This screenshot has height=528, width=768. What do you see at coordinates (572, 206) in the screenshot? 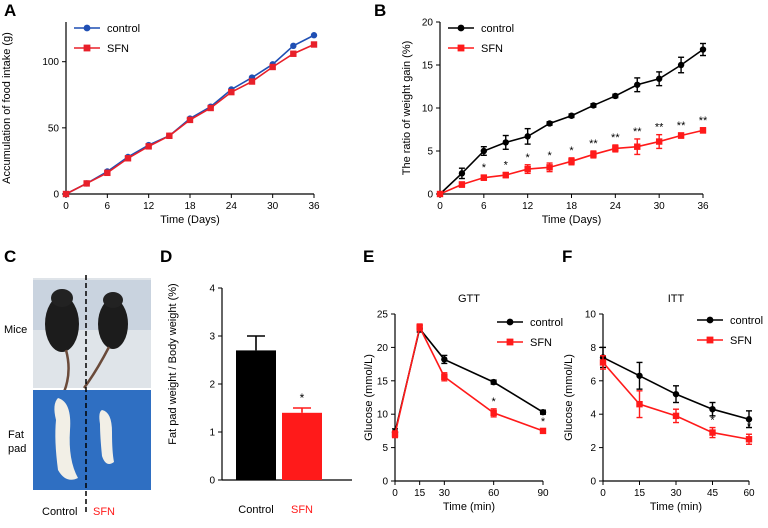
I see `x-tick-label: 18` at bounding box center [572, 206].